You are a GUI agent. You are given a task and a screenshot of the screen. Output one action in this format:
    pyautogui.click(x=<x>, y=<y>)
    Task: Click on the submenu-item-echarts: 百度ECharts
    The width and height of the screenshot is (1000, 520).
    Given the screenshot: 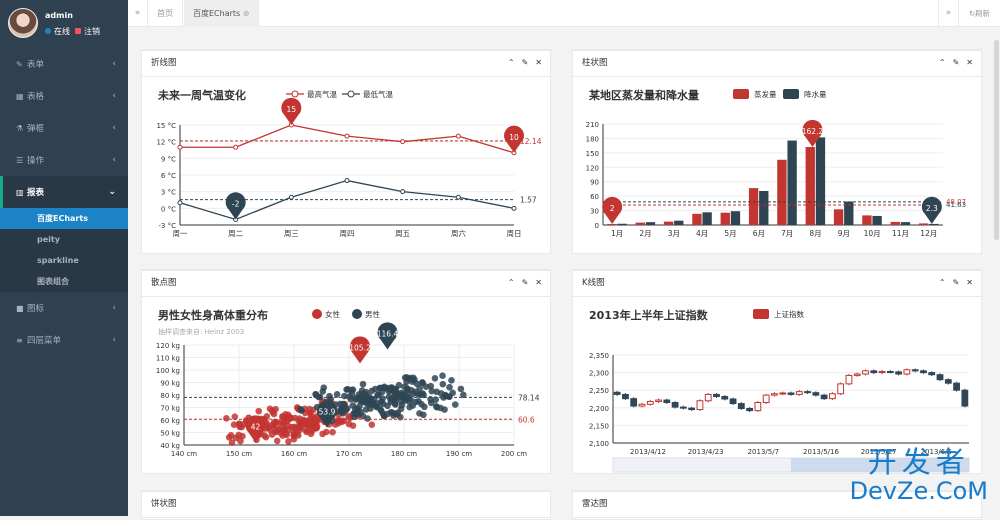 What is the action you would take?
    pyautogui.click(x=64, y=218)
    